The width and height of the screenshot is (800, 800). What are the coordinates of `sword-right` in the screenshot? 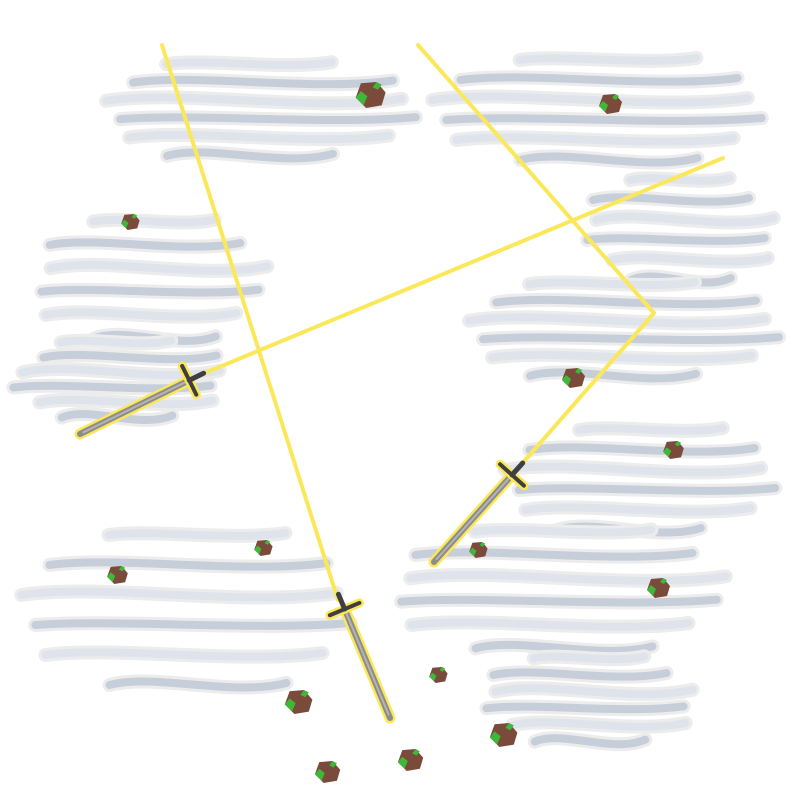 It's located at (478, 513).